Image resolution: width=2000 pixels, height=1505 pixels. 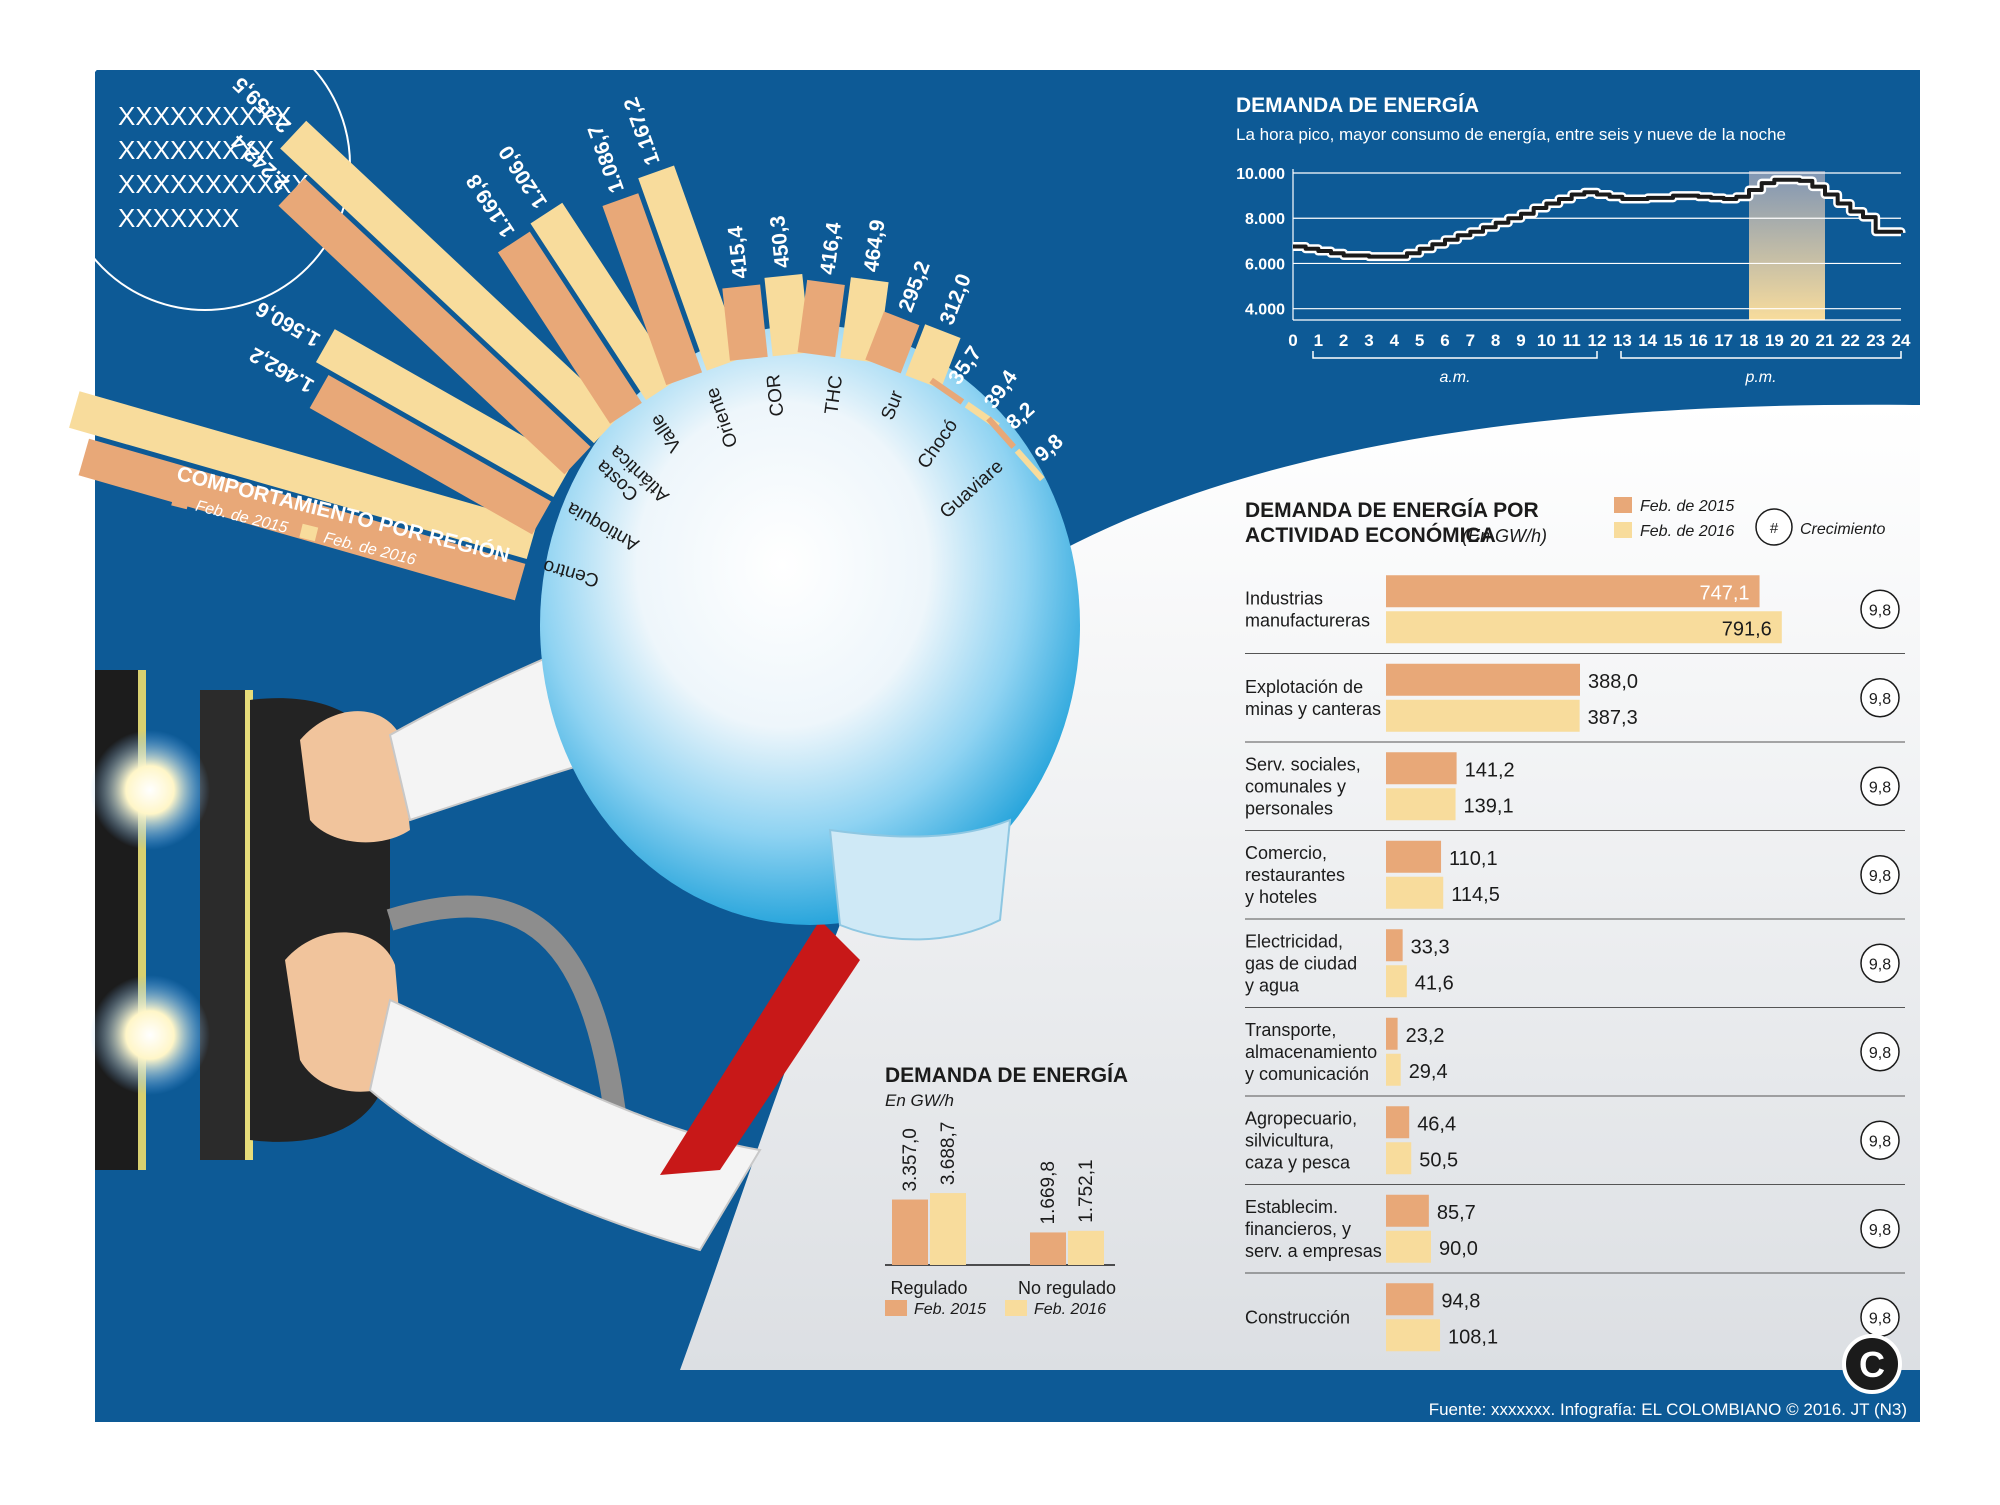 What do you see at coordinates (1875, 340) in the screenshot?
I see `hourly-xtick-label: 23` at bounding box center [1875, 340].